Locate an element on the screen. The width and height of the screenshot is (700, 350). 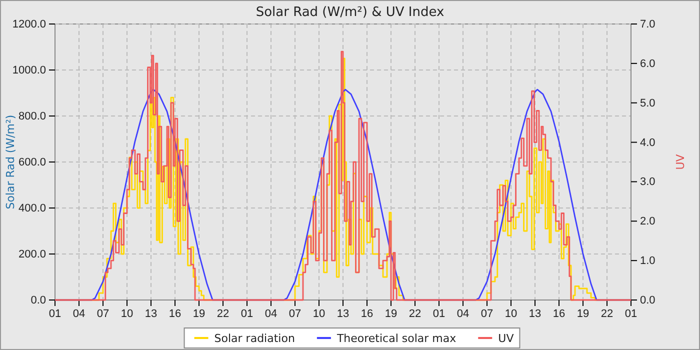
legend-label: UV is located at coordinates (506, 338).